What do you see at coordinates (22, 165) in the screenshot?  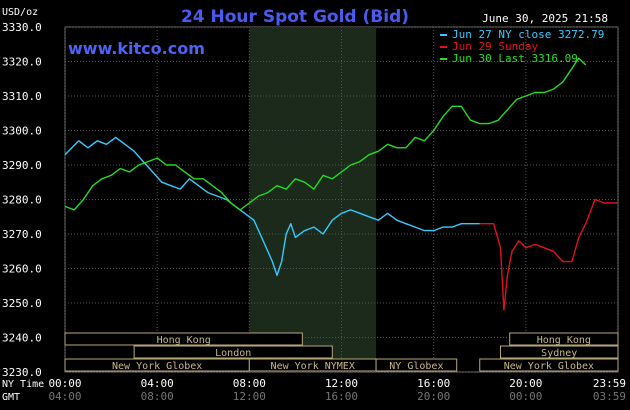 I see `y-tick-label: 3290.0` at bounding box center [22, 165].